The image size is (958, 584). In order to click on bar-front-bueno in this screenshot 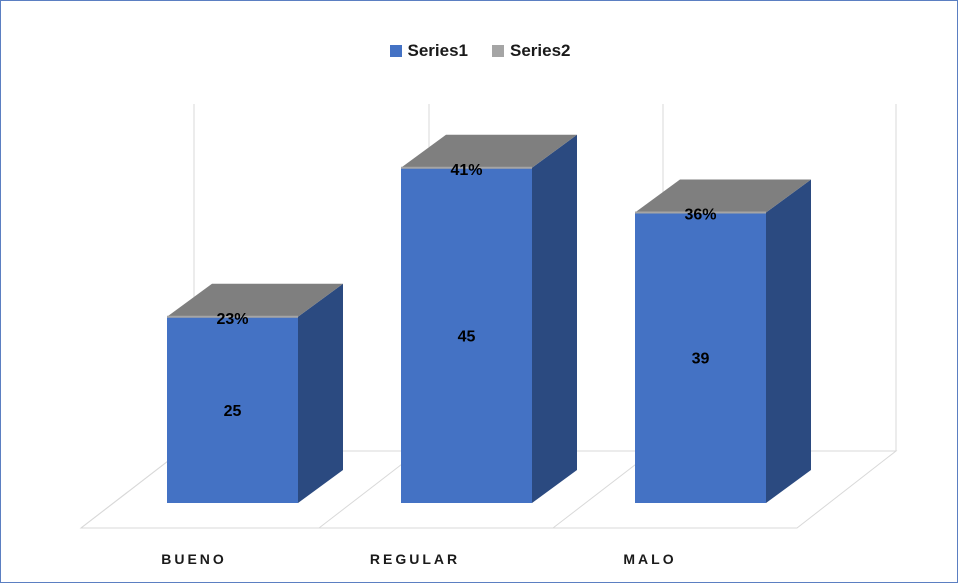, I will do `click(232, 409)`.